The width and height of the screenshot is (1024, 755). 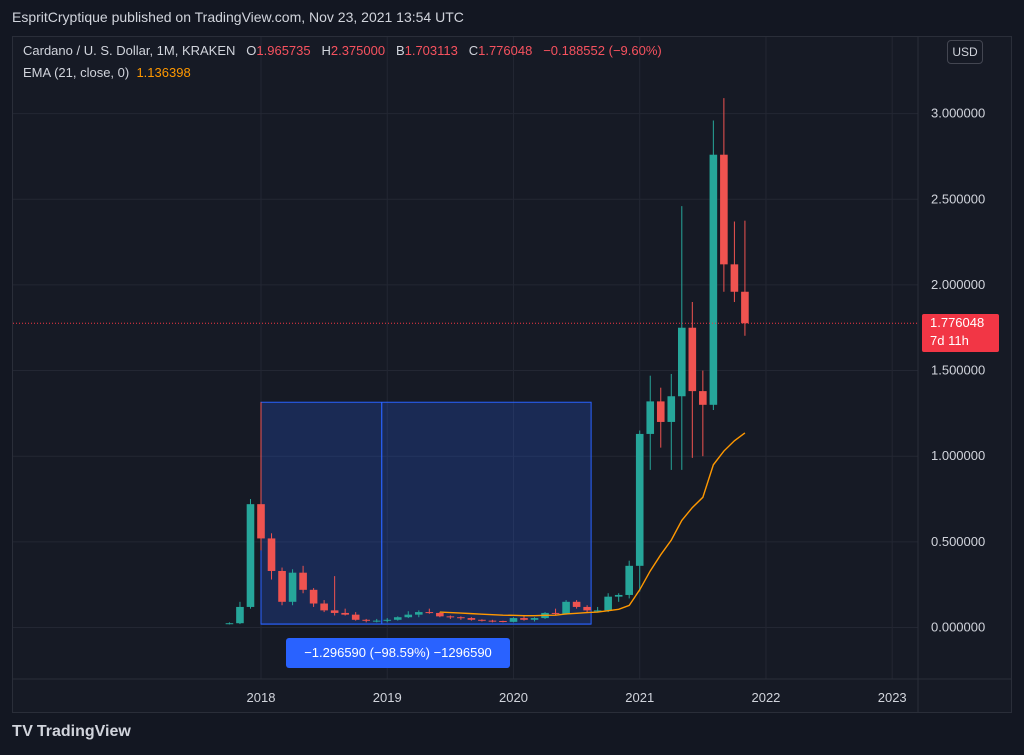 I want to click on price-tick-label: 1.500000, so click(x=958, y=370).